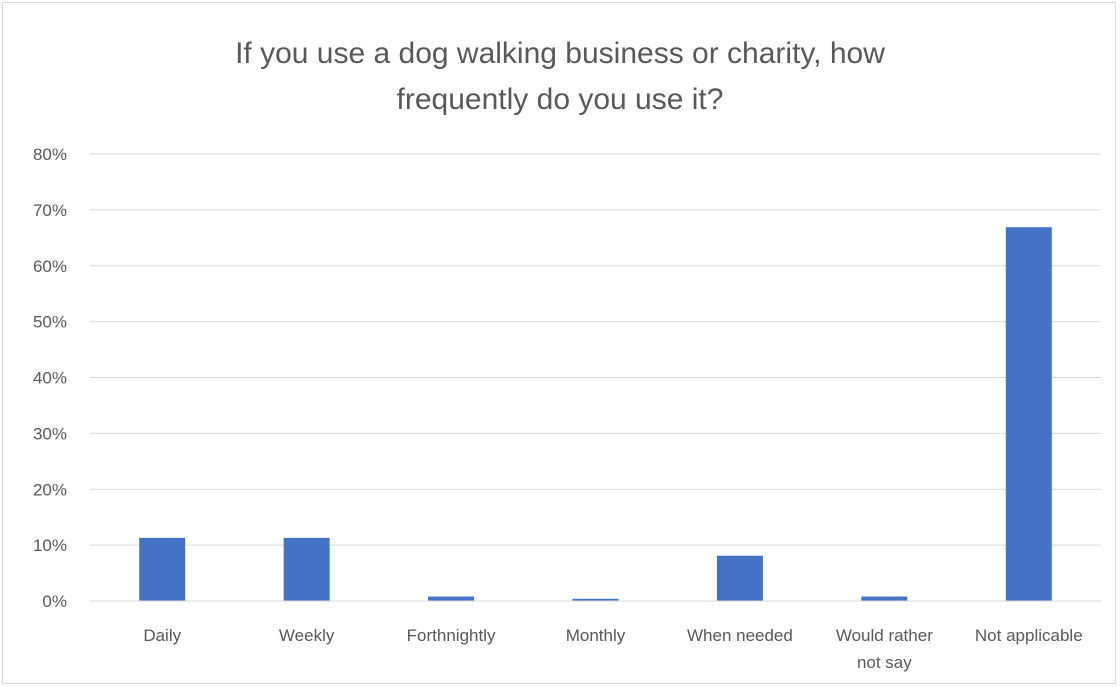 This screenshot has width=1120, height=687. Describe the element at coordinates (162, 569) in the screenshot. I see `bar-daily` at that location.